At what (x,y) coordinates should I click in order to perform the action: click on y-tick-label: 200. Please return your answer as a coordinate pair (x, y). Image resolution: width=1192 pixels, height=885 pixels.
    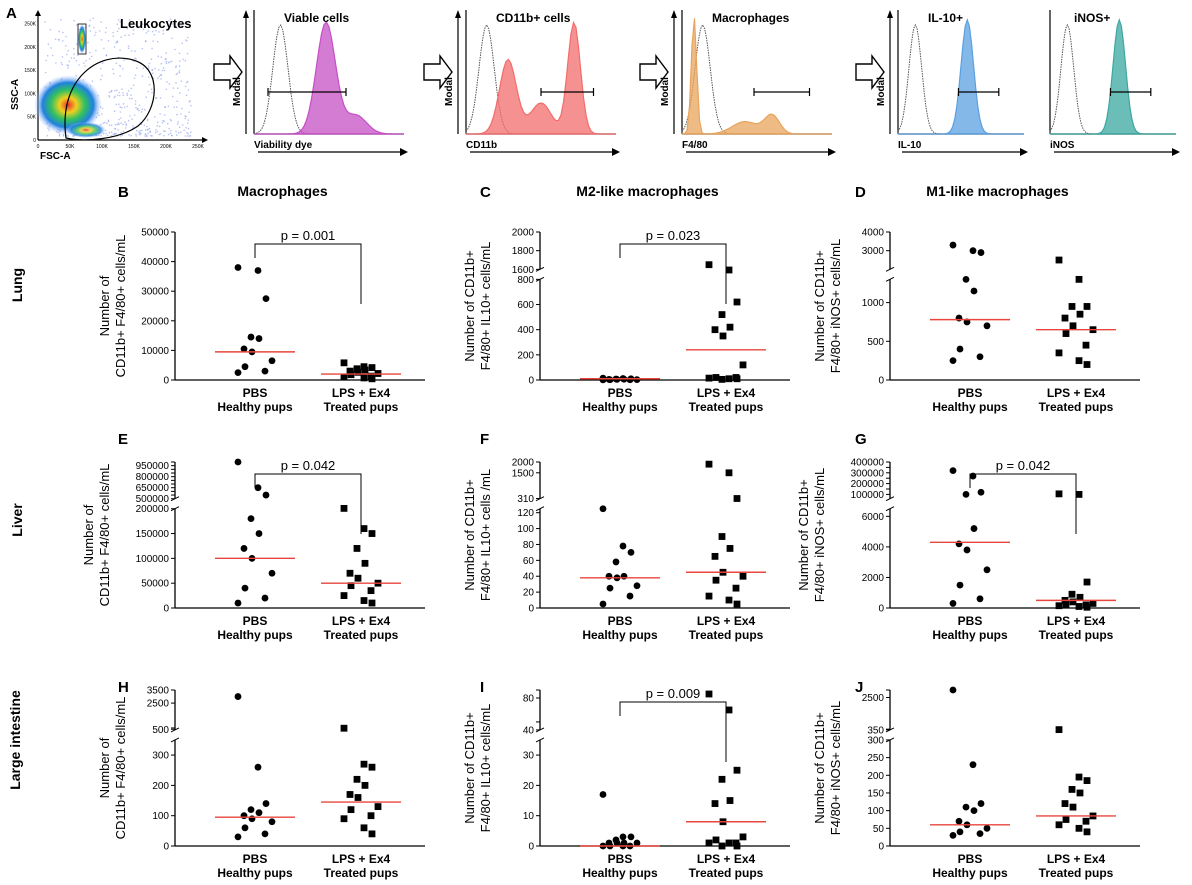
    Looking at the image, I should click on (875, 776).